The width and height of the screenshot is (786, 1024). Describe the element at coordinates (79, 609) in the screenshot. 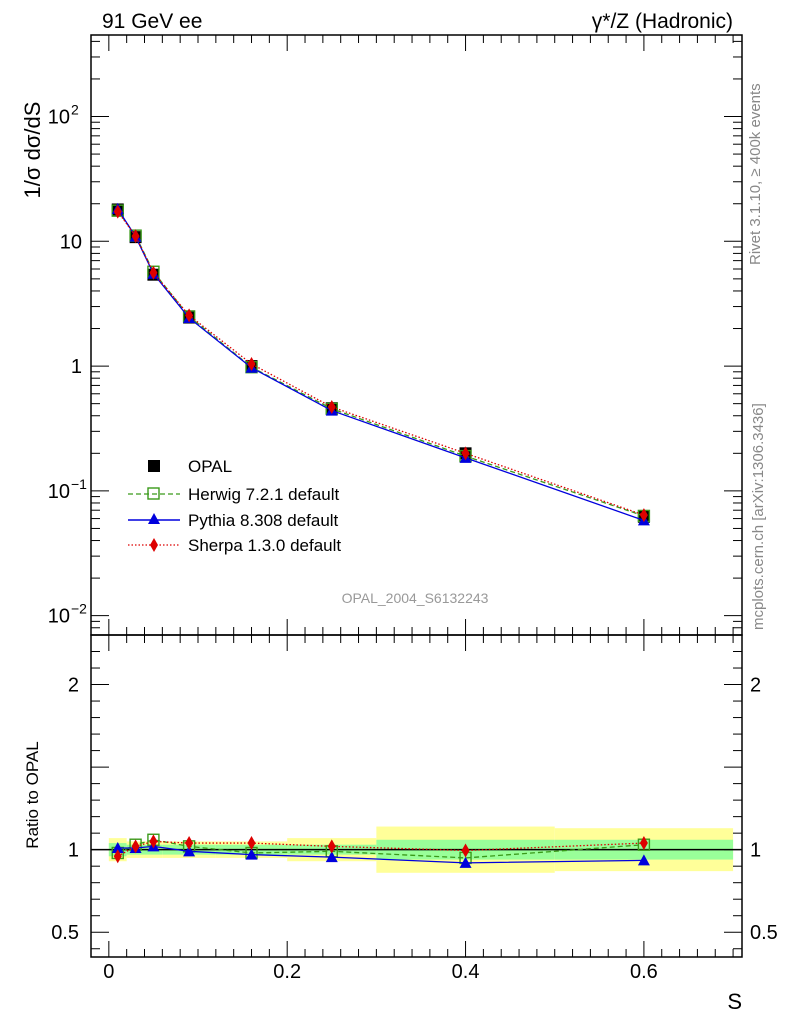

I see `y-tick-exponent: −2` at that location.